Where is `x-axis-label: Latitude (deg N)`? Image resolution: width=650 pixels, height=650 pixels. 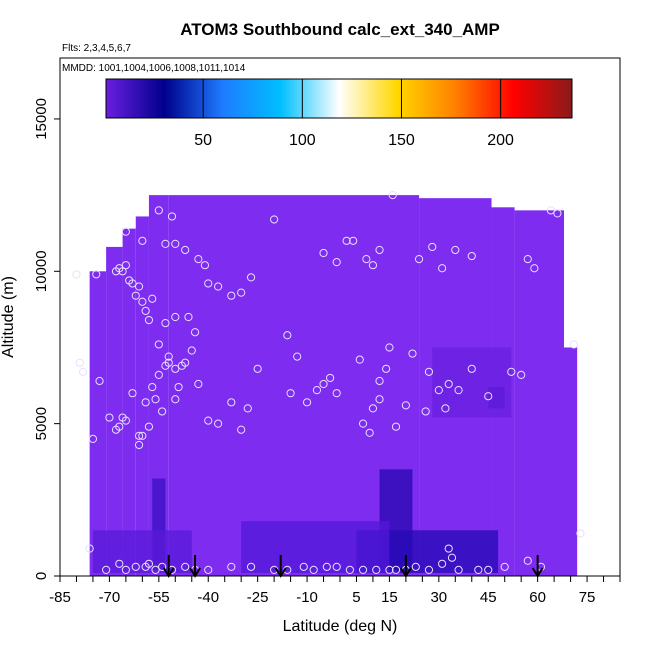
x-axis-label: Latitude (deg N) is located at coordinates (340, 626).